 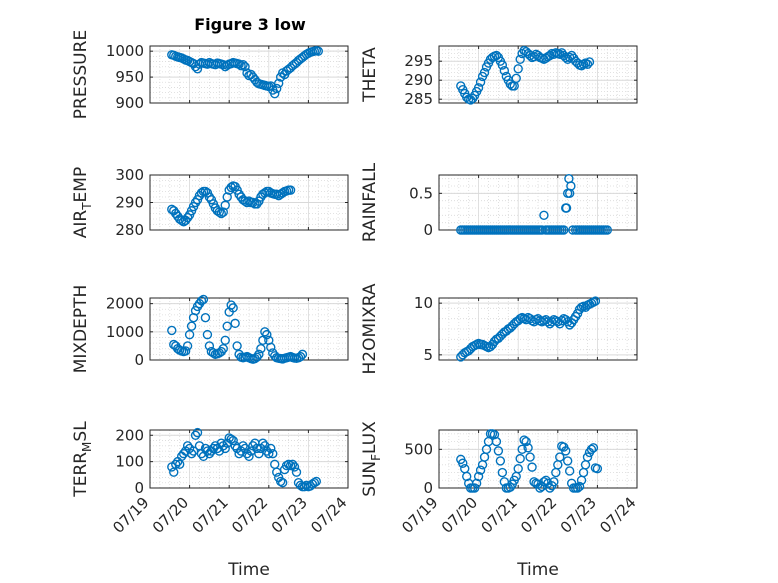 What do you see at coordinates (459, 515) in the screenshot?
I see `x-tick-label: 07/20` at bounding box center [459, 515].